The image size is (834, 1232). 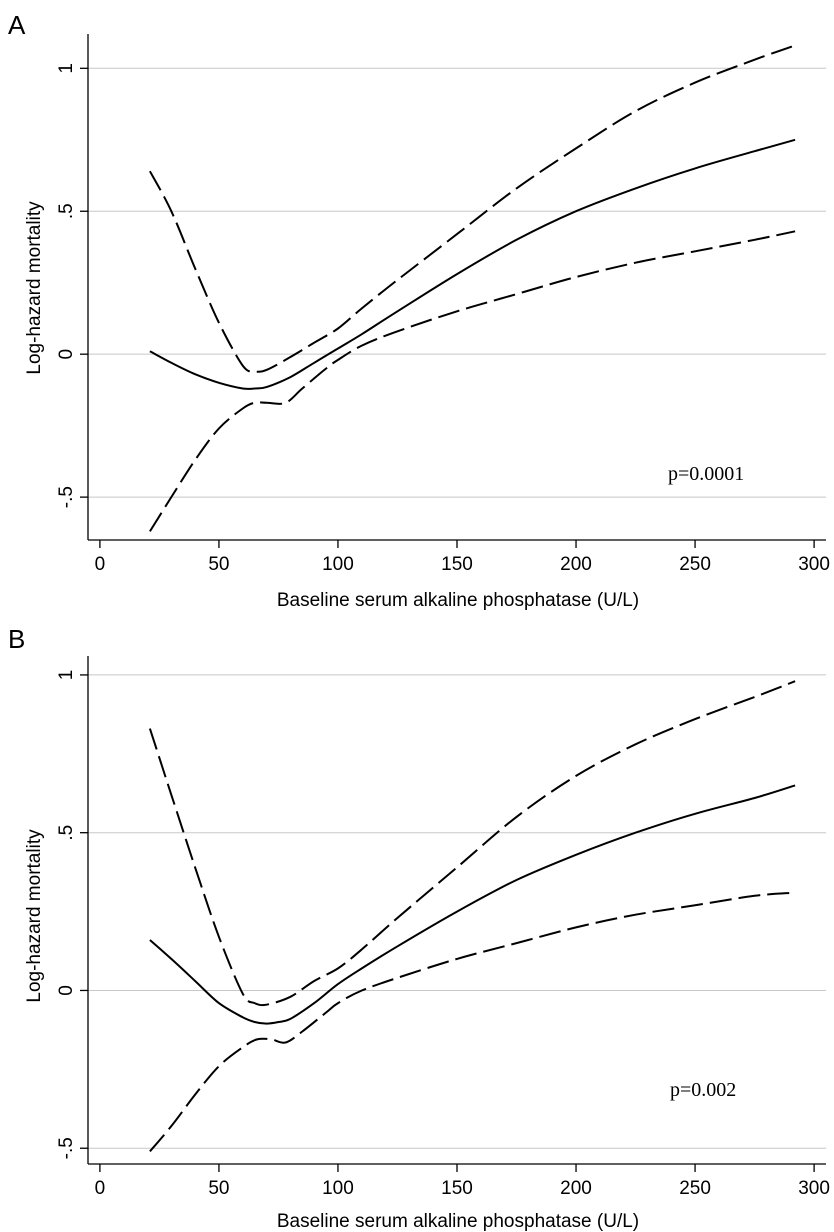 What do you see at coordinates (17, 25) in the screenshot?
I see `panel-label-a: A` at bounding box center [17, 25].